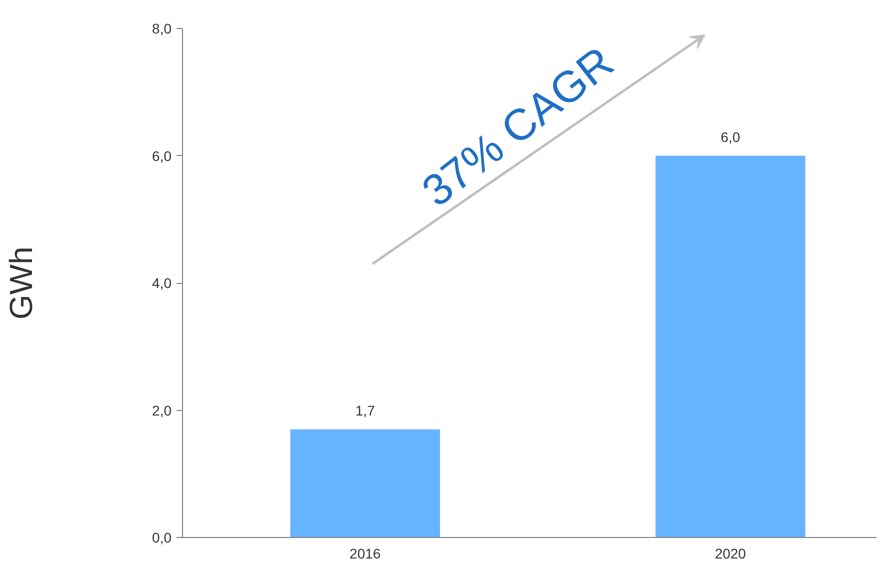 The image size is (881, 577). What do you see at coordinates (162, 156) in the screenshot?
I see `y-tick-label: 6,0` at bounding box center [162, 156].